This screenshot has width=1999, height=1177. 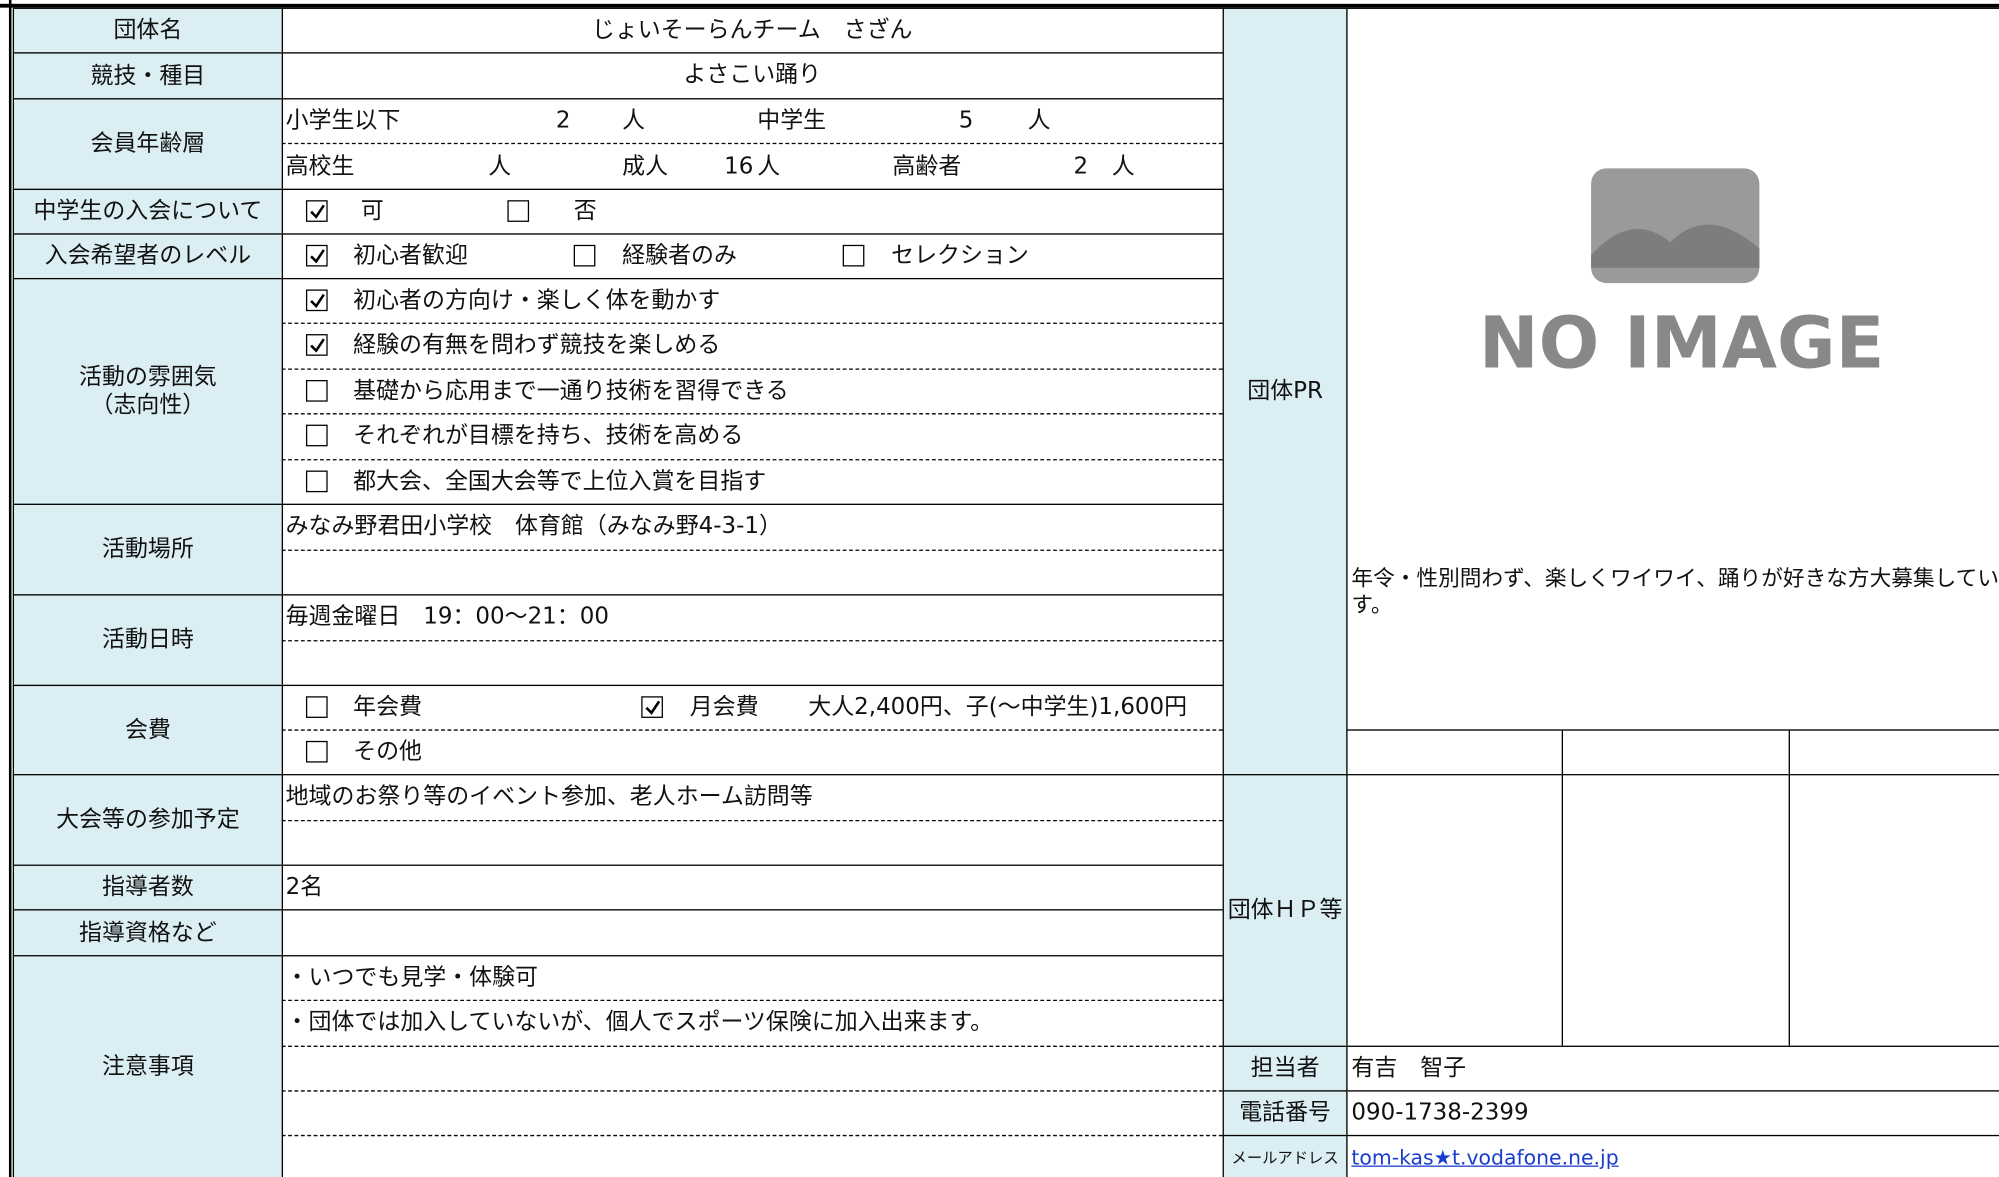 What do you see at coordinates (148, 30) in the screenshot?
I see `row-label: 団体名` at bounding box center [148, 30].